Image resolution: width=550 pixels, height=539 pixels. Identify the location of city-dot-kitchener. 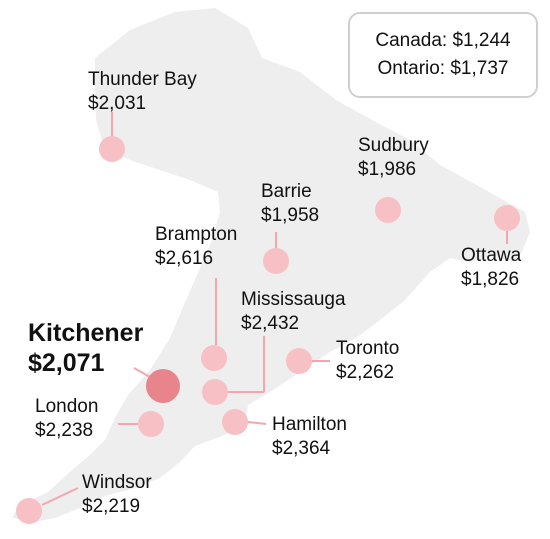
(163, 386).